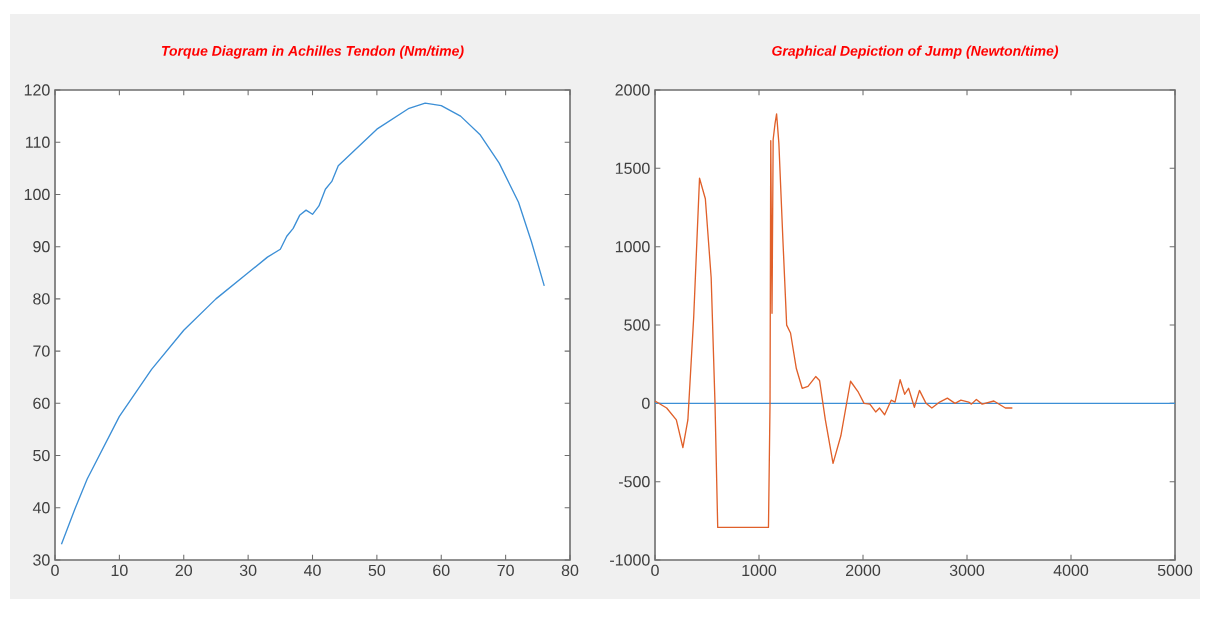 The height and width of the screenshot is (619, 1212). Describe the element at coordinates (41, 351) in the screenshot. I see `y-tick-label: 70` at that location.